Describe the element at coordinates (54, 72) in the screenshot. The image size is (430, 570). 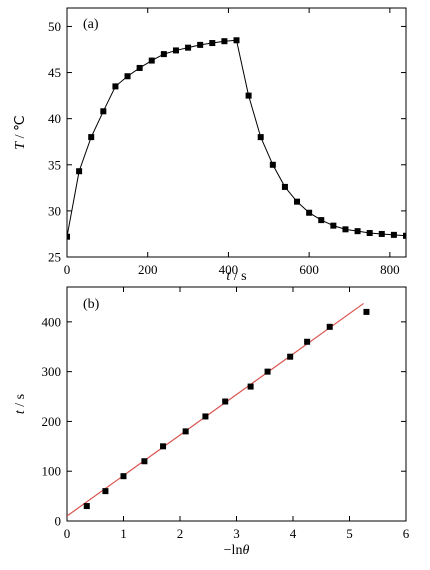
I see `y-tick-label: 45` at that location.